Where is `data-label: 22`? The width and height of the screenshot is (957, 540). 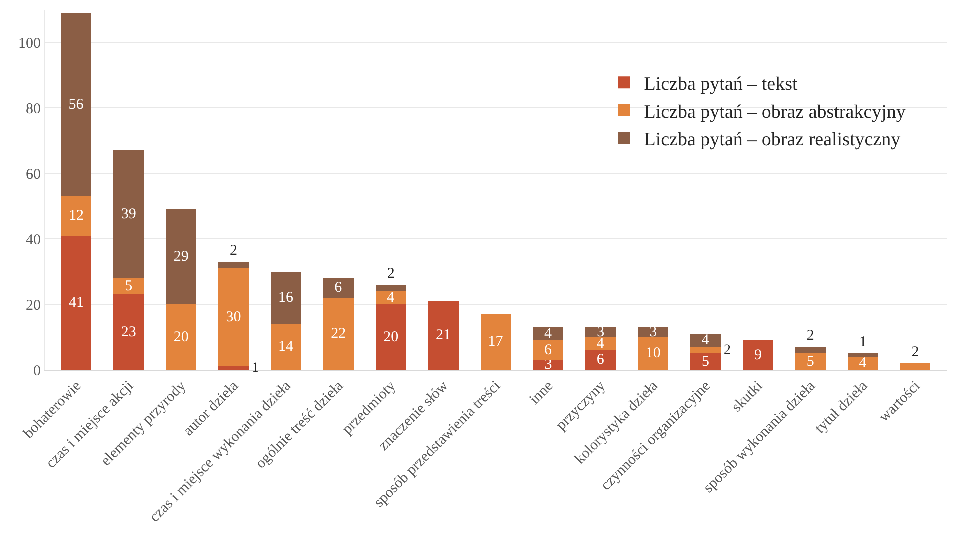 data-label: 22 is located at coordinates (338, 334).